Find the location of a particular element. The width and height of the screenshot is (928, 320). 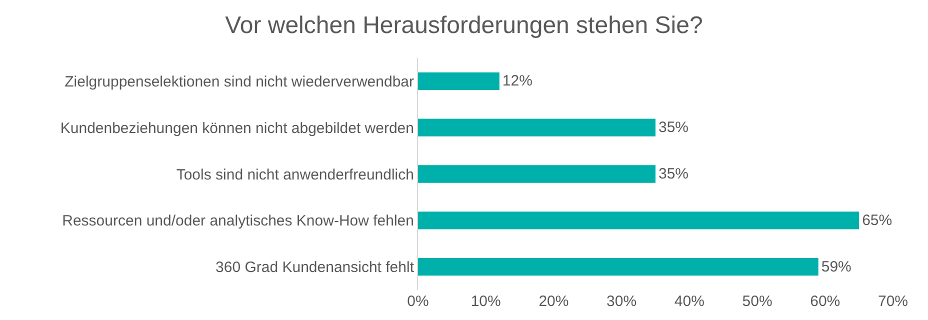

y-tick-label: Tools sind nicht anwenderfreundlich is located at coordinates (295, 175).